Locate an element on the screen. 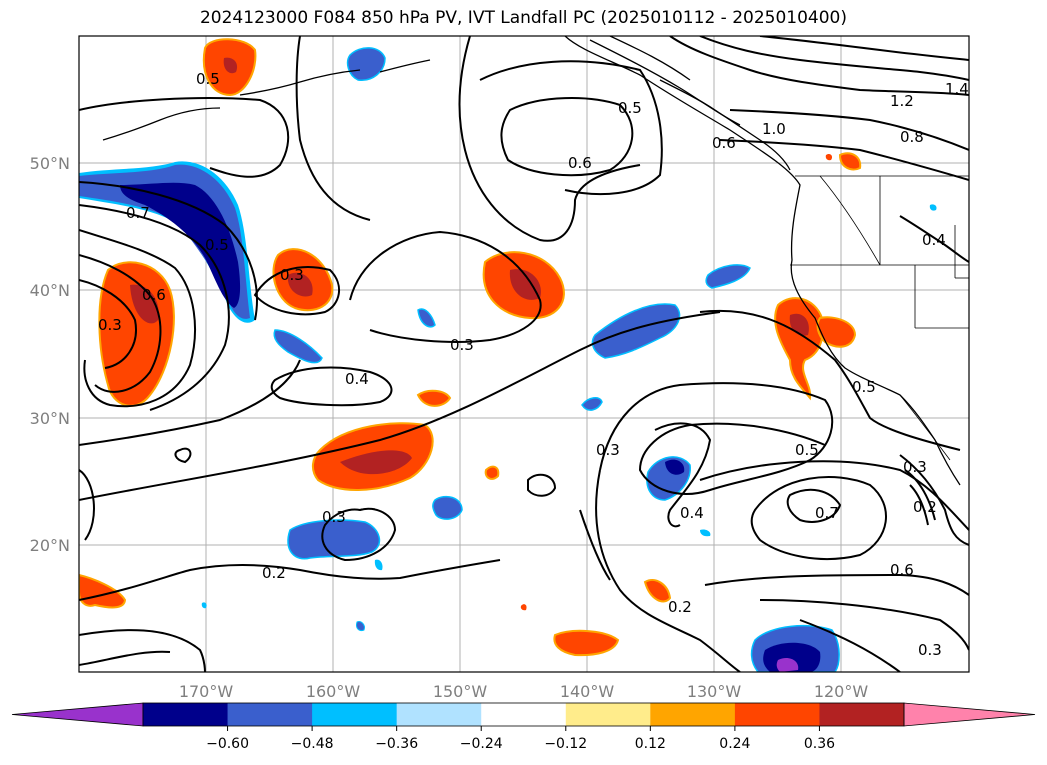 The image size is (1047, 765). latitude-labels: 50°N 40°N 30°N 20°N is located at coordinates (50, 354).